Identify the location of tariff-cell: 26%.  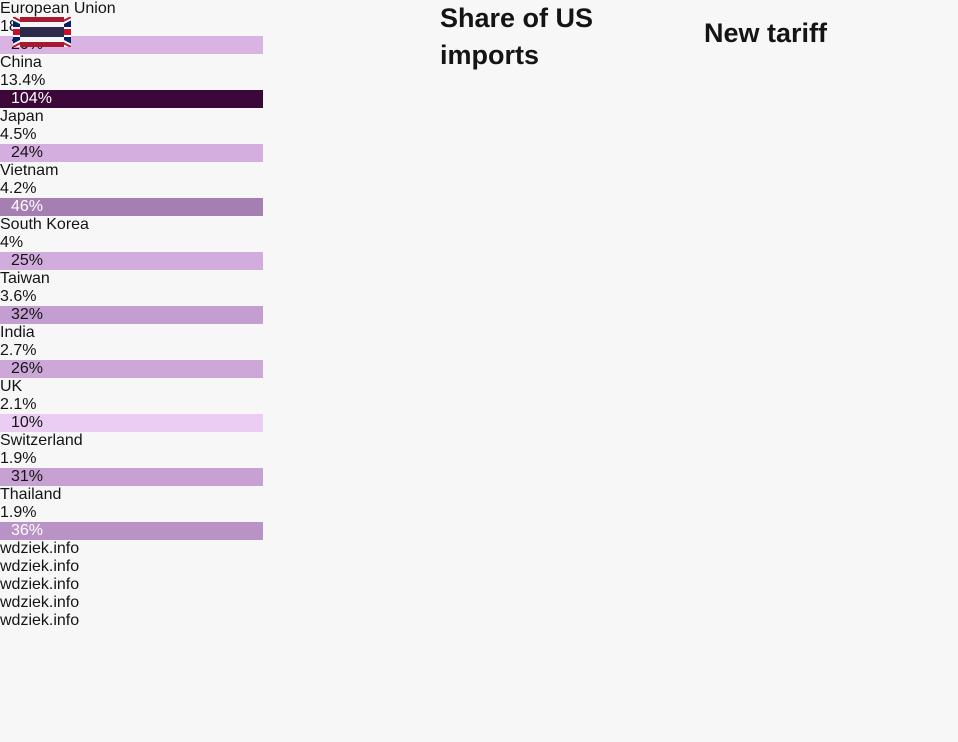
(131, 369).